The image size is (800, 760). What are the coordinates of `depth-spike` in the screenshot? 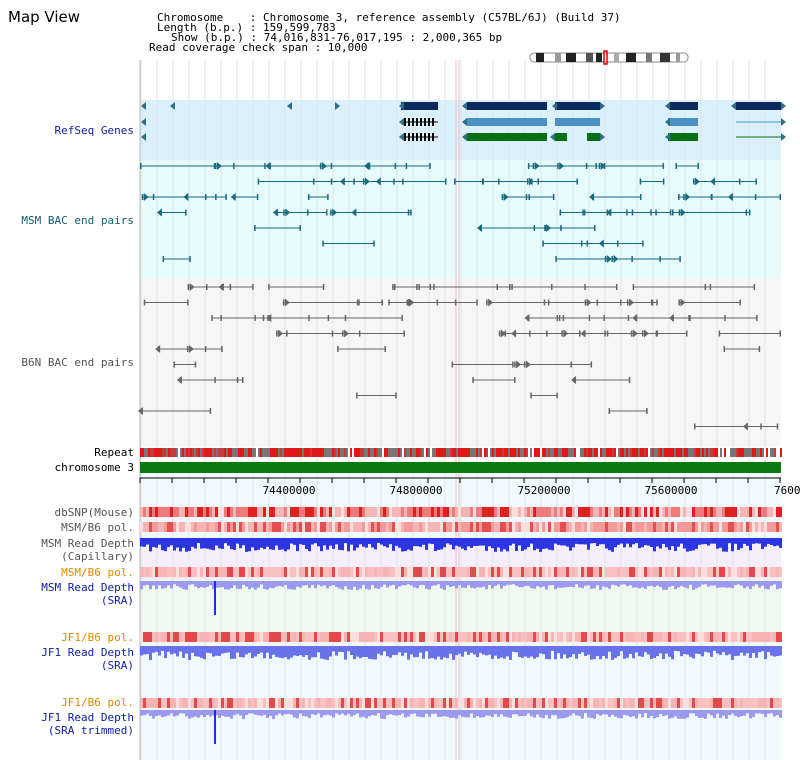 It's located at (215, 727).